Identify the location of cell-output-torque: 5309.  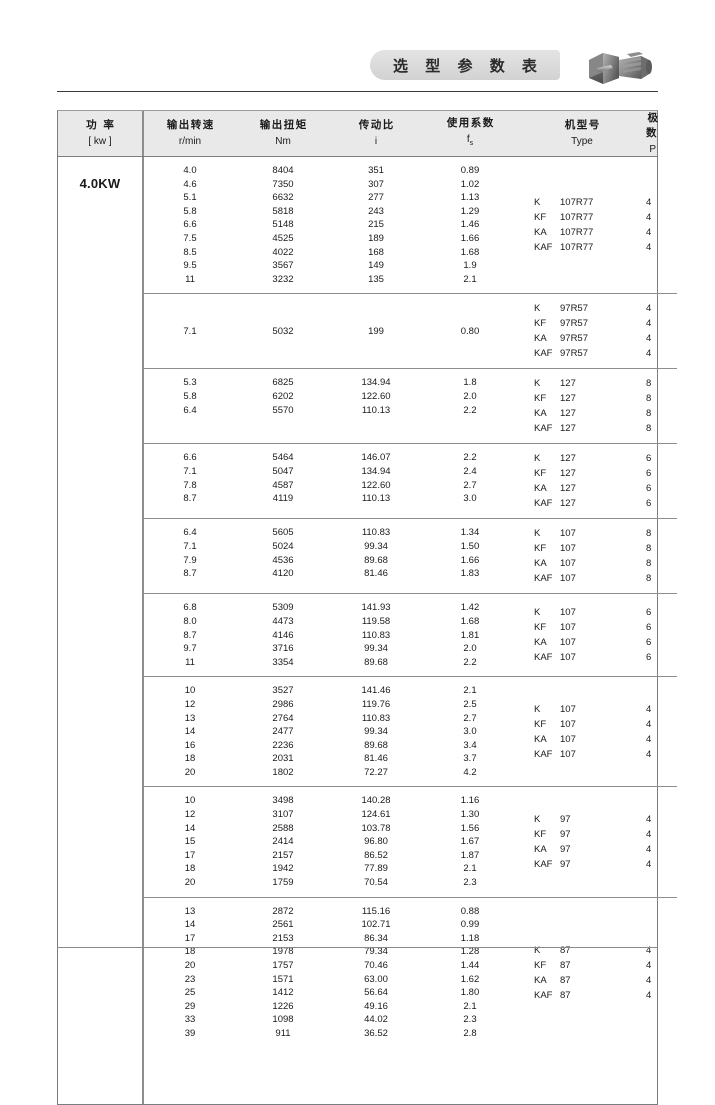
(283, 608).